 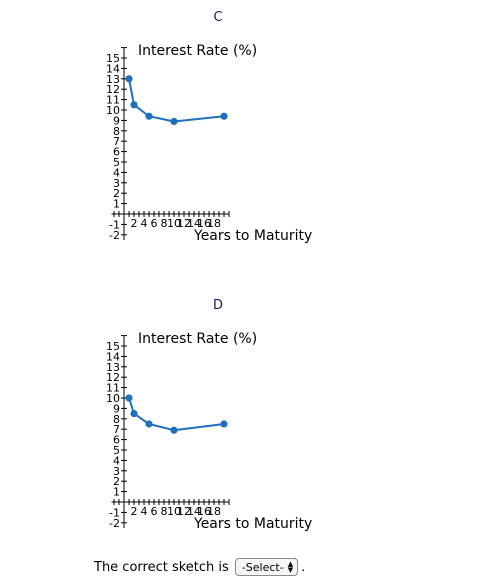 I want to click on answer-row: The correct sketch is -Select- ▲ ▼ ., so click(x=199, y=567).